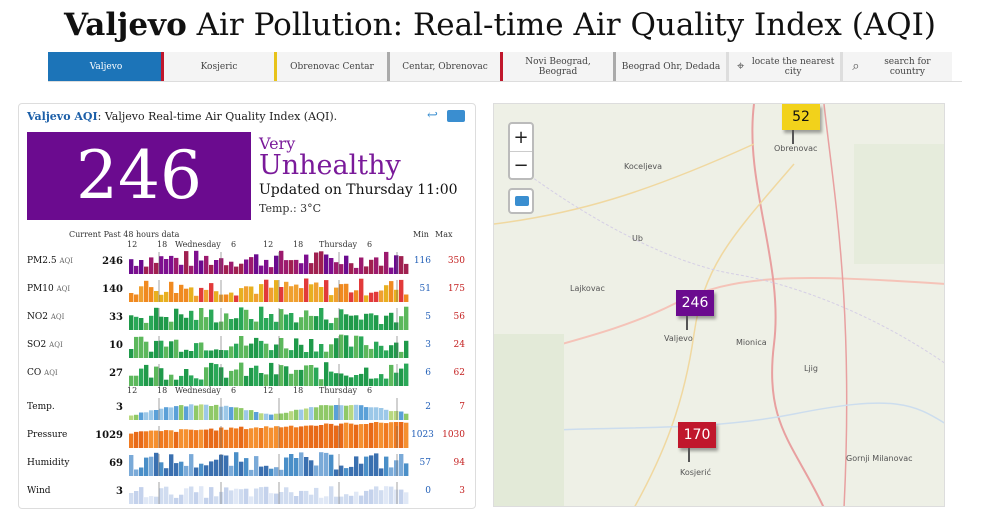 Image resolution: width=1000 pixels, height=526 pixels. I want to click on nav-item-novi-beograd: Novi Beograd, Beograd, so click(556, 66).